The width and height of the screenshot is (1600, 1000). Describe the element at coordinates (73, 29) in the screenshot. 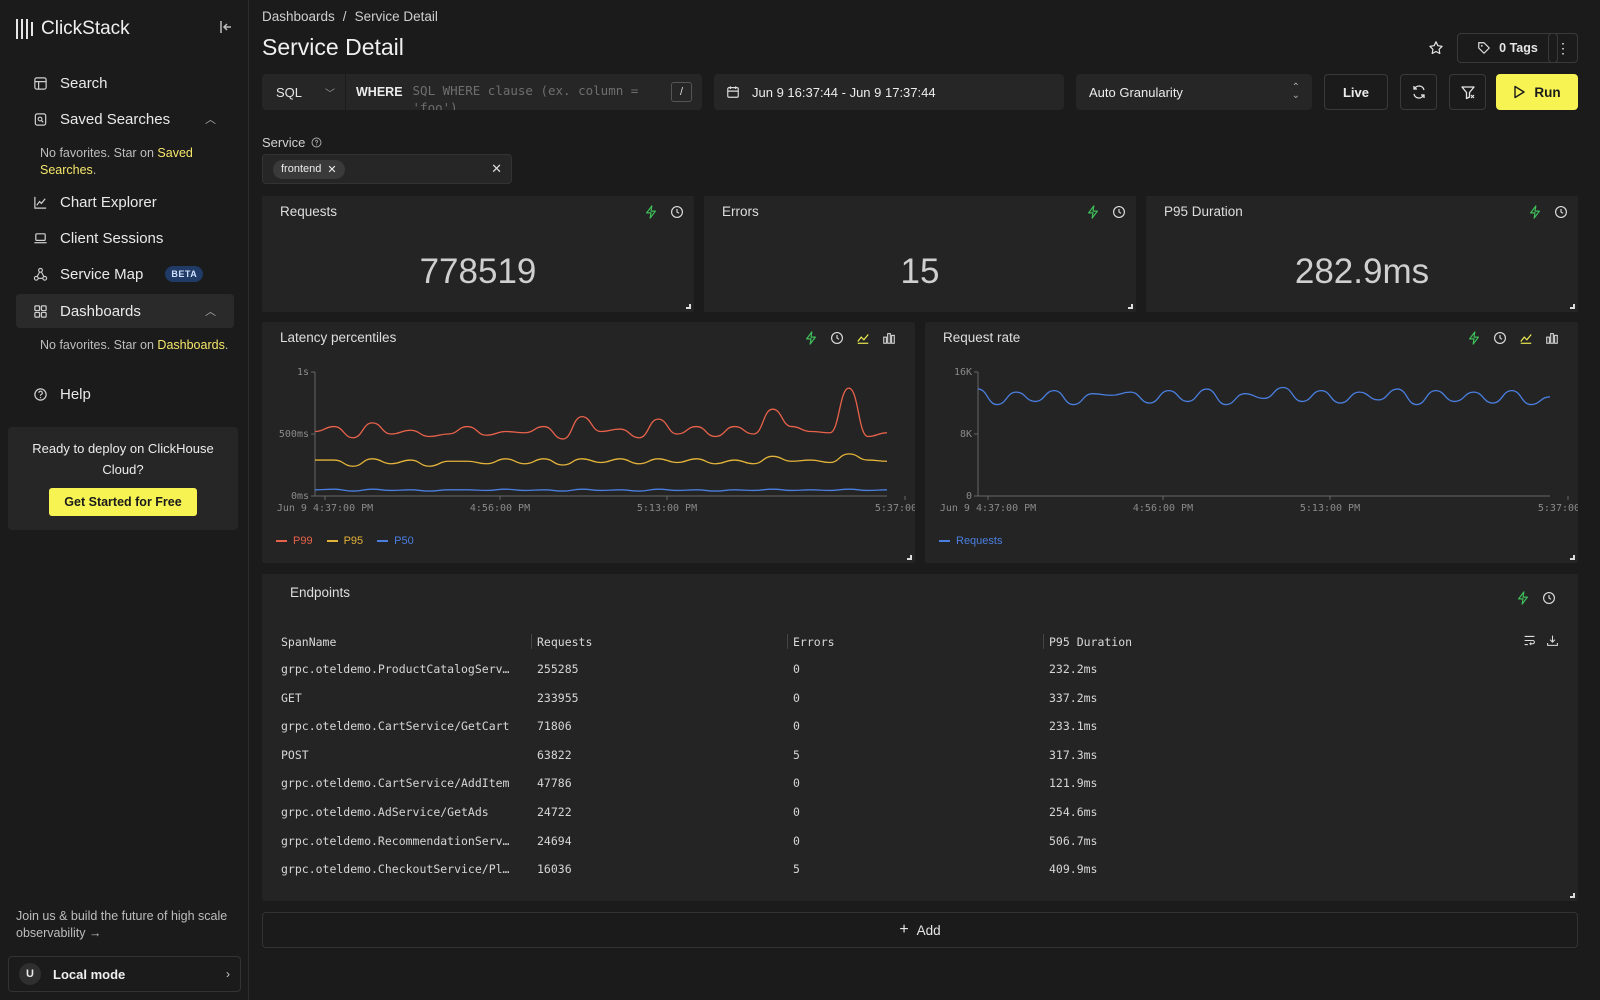

I see `brand: ClickStack` at that location.